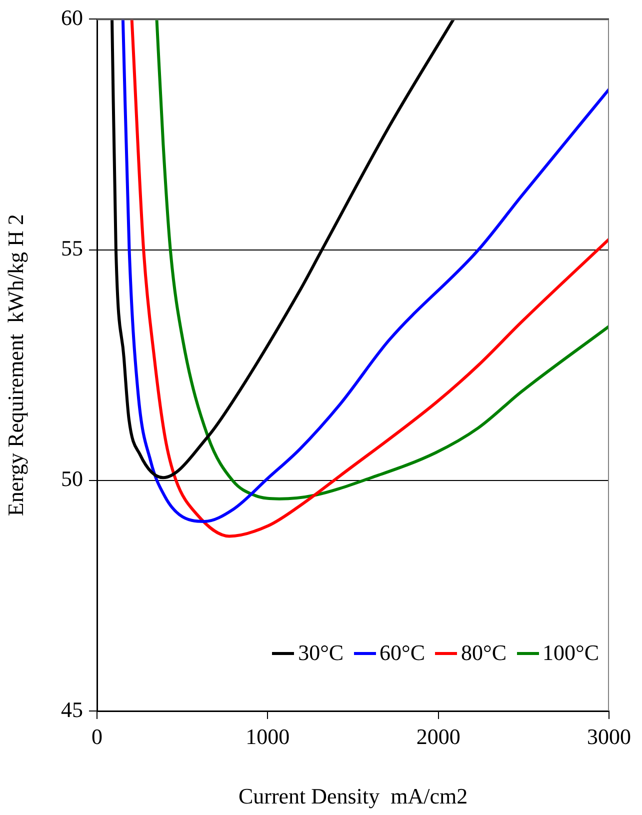 This screenshot has height=815, width=642. What do you see at coordinates (353, 796) in the screenshot?
I see `x-axis-title: Current Density mA/cm2` at bounding box center [353, 796].